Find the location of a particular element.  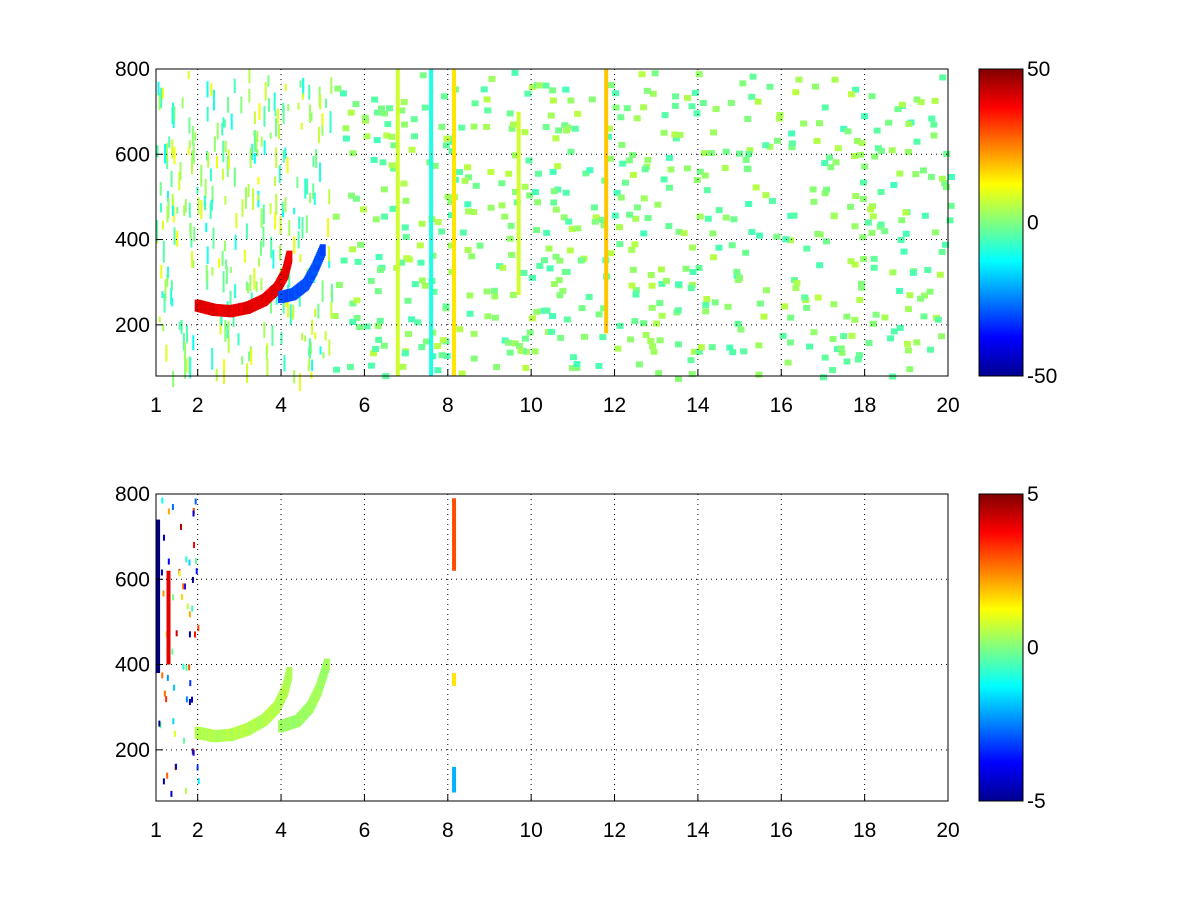

top-x-ticks: 1 2 4 6 8 10 12 14 16 18 20 is located at coordinates (555, 393).